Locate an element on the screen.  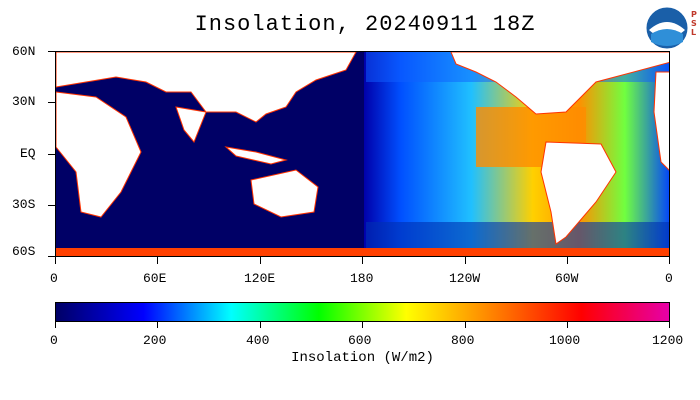
lon-label: 60E is located at coordinates (155, 278).